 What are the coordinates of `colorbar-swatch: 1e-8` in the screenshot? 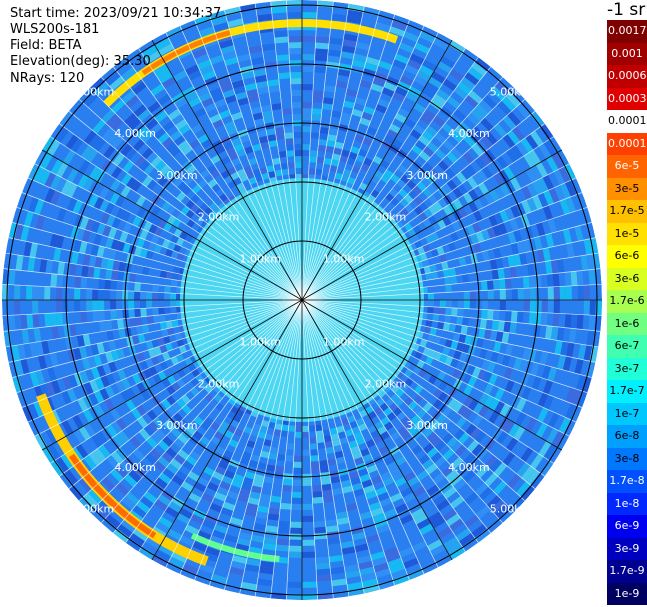 It's located at (627, 503).